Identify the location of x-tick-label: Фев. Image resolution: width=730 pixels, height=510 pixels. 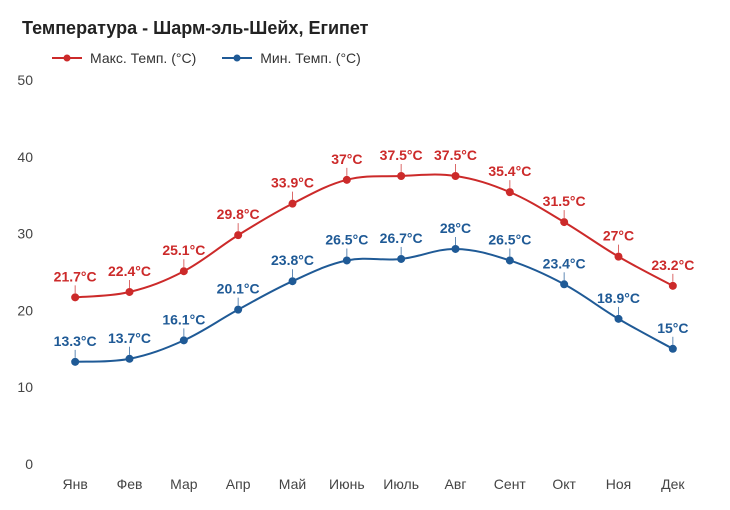
(130, 484).